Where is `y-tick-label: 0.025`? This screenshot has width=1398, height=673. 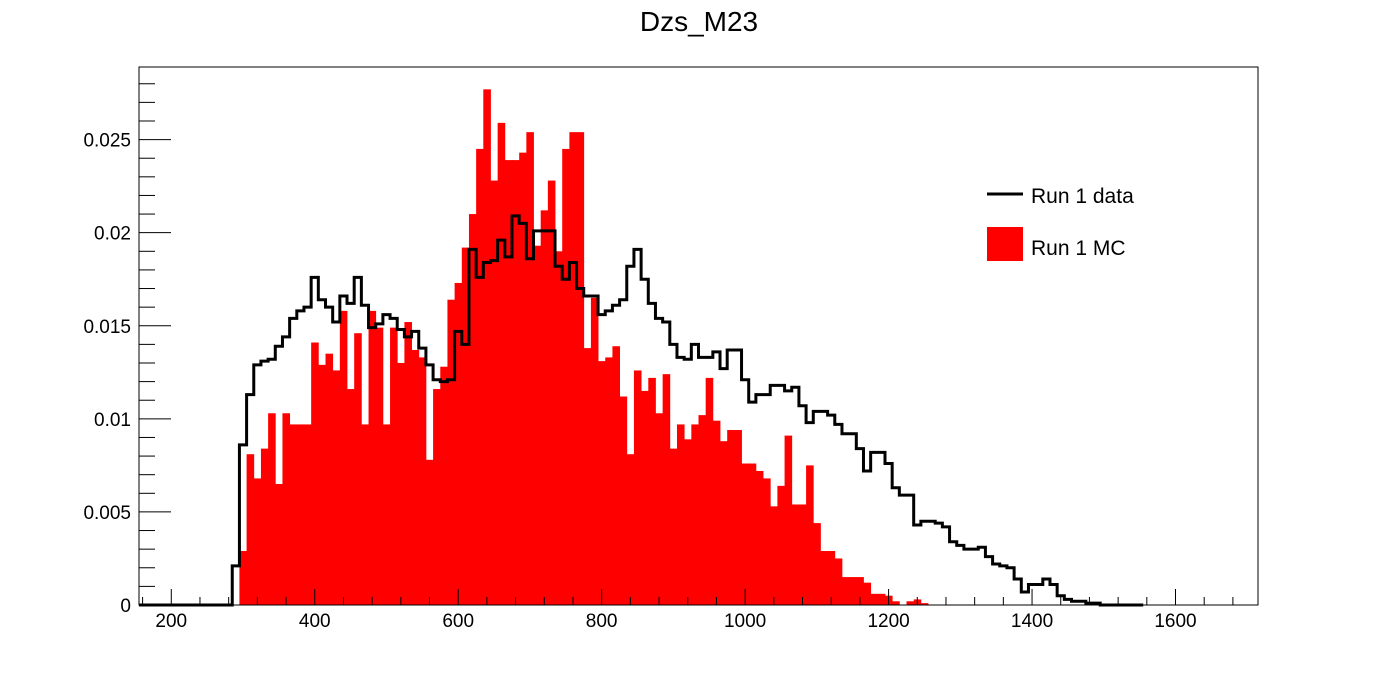
y-tick-label: 0.025 is located at coordinates (107, 141).